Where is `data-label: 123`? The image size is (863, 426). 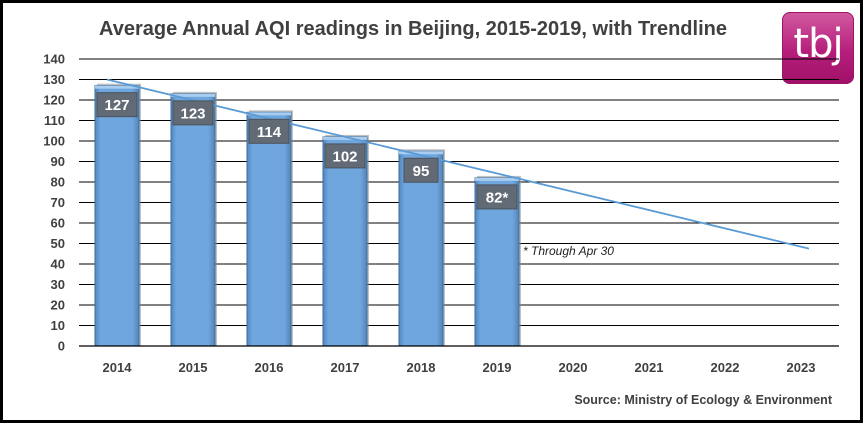
data-label: 123 is located at coordinates (192, 113).